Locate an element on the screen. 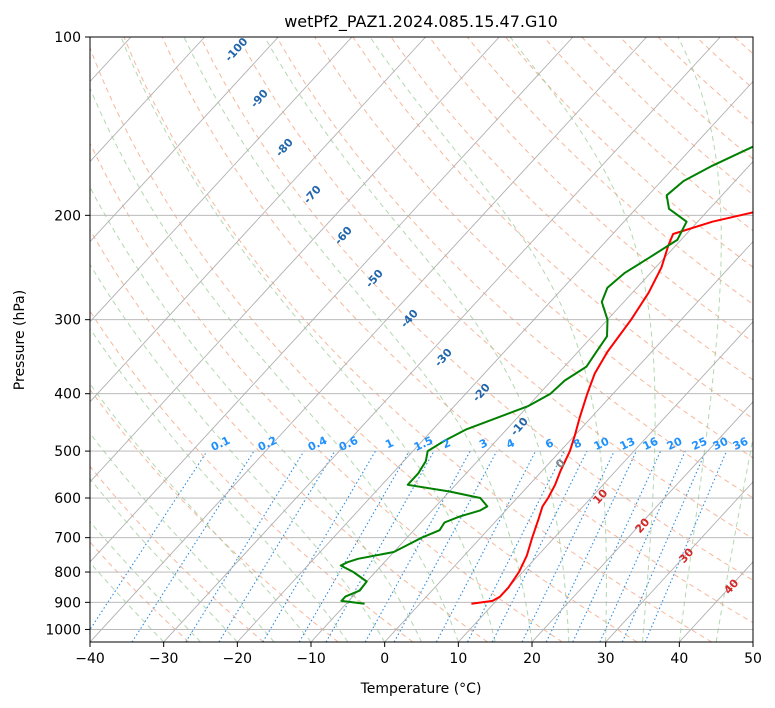 This screenshot has width=775, height=708. mixing-ratio-label: 1 is located at coordinates (389, 443).